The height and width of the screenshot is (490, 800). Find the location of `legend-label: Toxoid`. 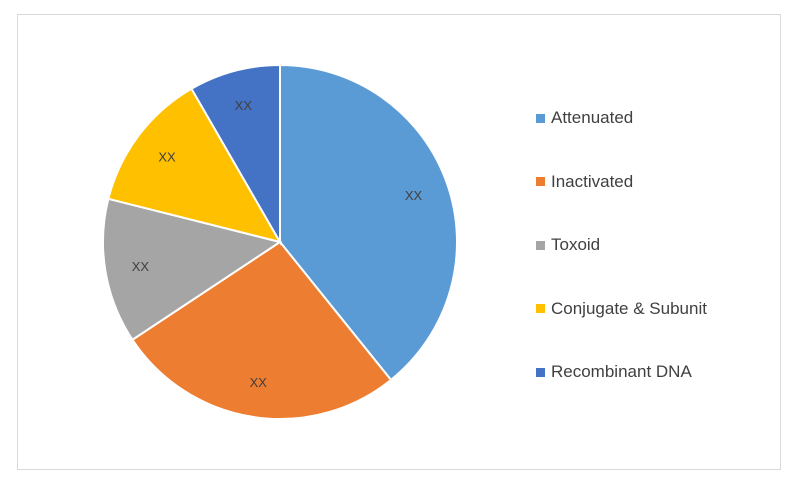

legend-label: Toxoid is located at coordinates (576, 244).